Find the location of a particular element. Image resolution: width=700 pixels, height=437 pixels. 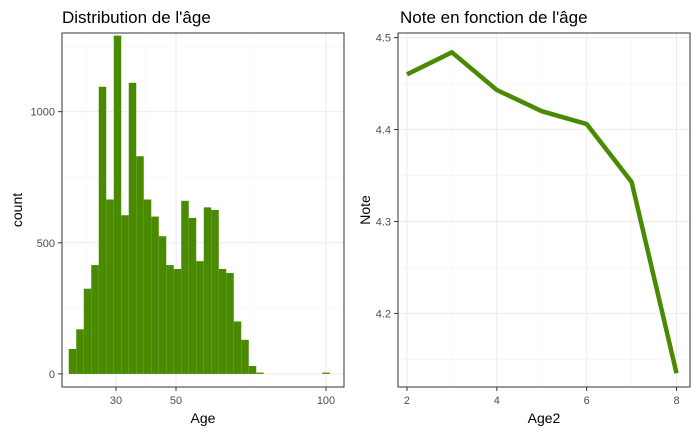

line-y-tick-label: 4.3 is located at coordinates (383, 222).